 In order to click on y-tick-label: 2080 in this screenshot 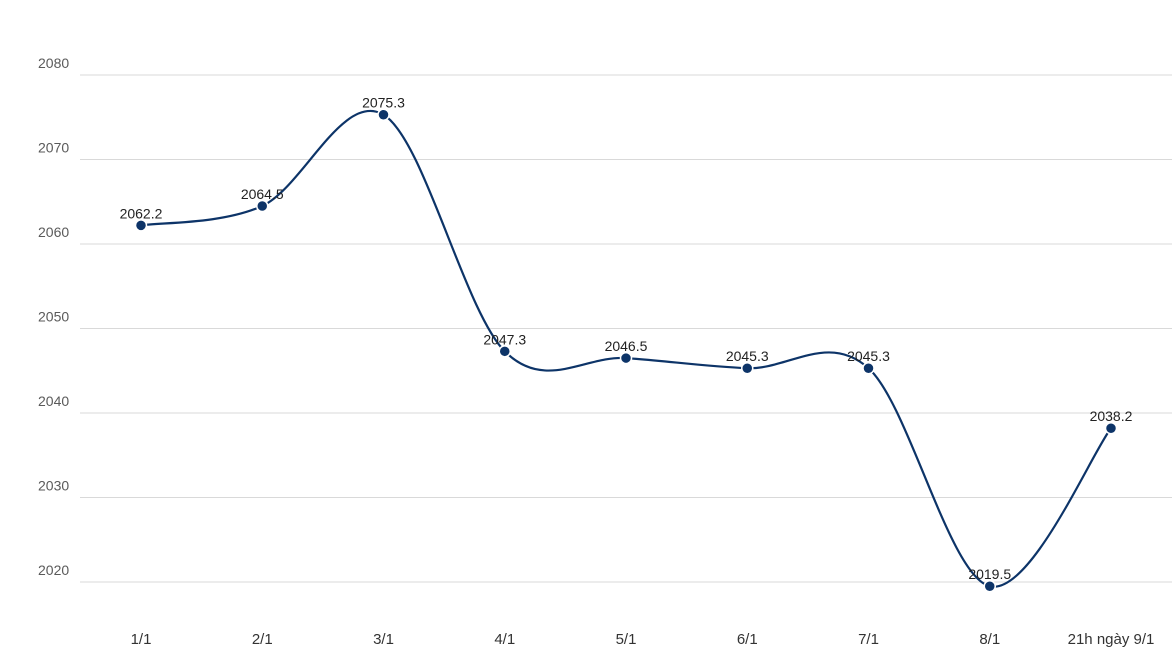, I will do `click(53, 63)`.